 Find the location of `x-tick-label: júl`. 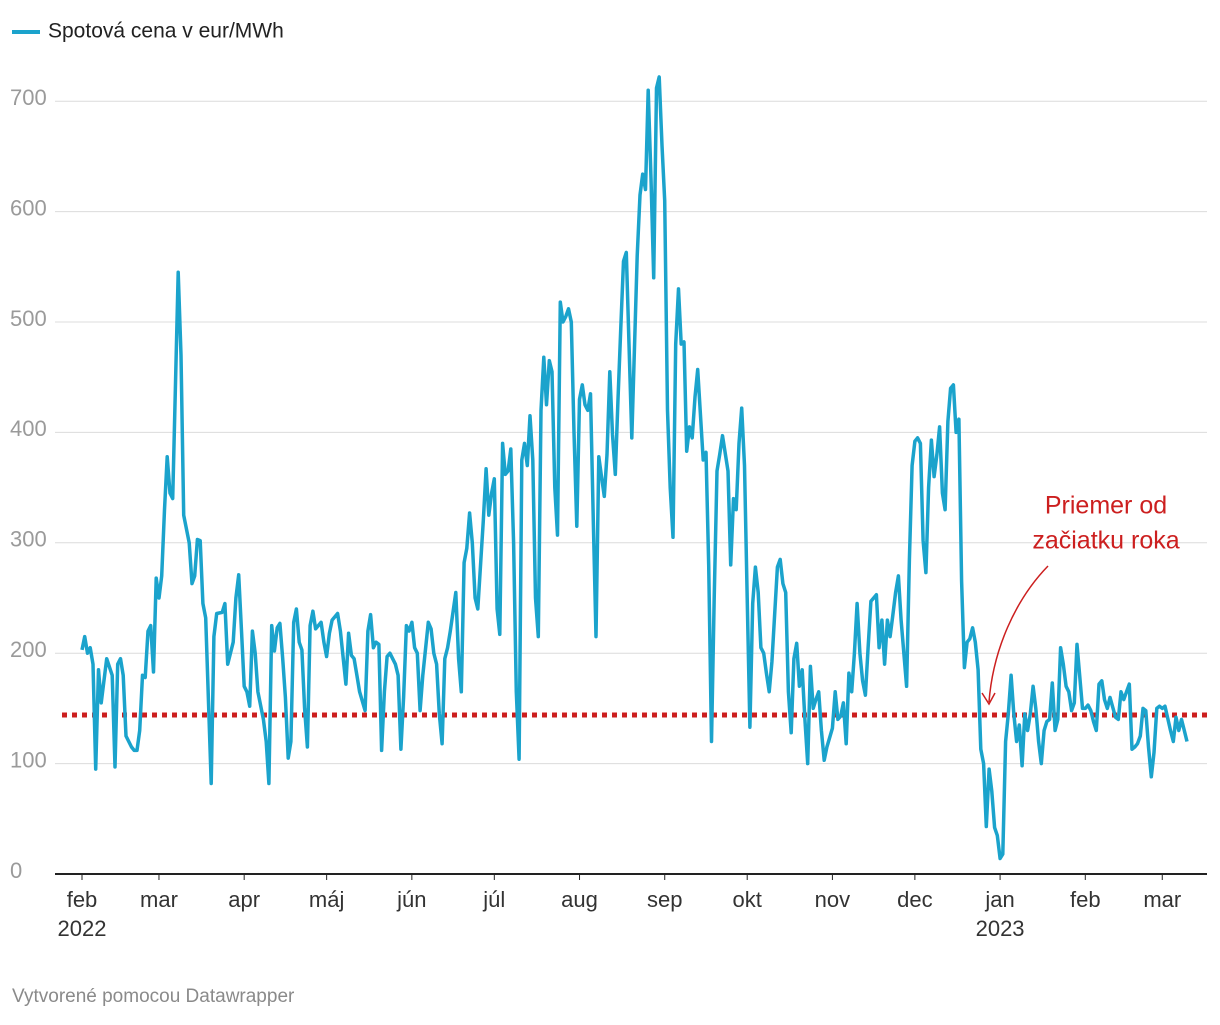

x-tick-label: júl is located at coordinates (493, 899).